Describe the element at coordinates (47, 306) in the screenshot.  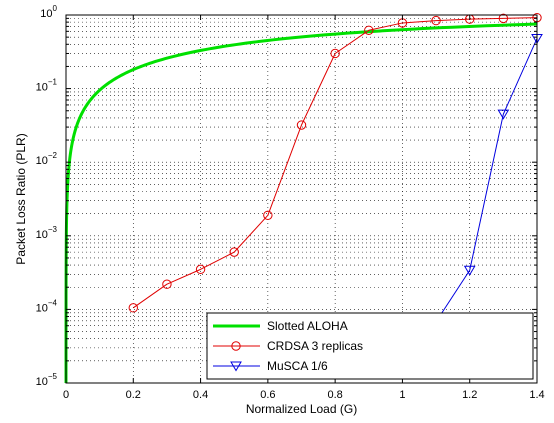
I see `y-tick-label: 10⁻⁴` at that location.